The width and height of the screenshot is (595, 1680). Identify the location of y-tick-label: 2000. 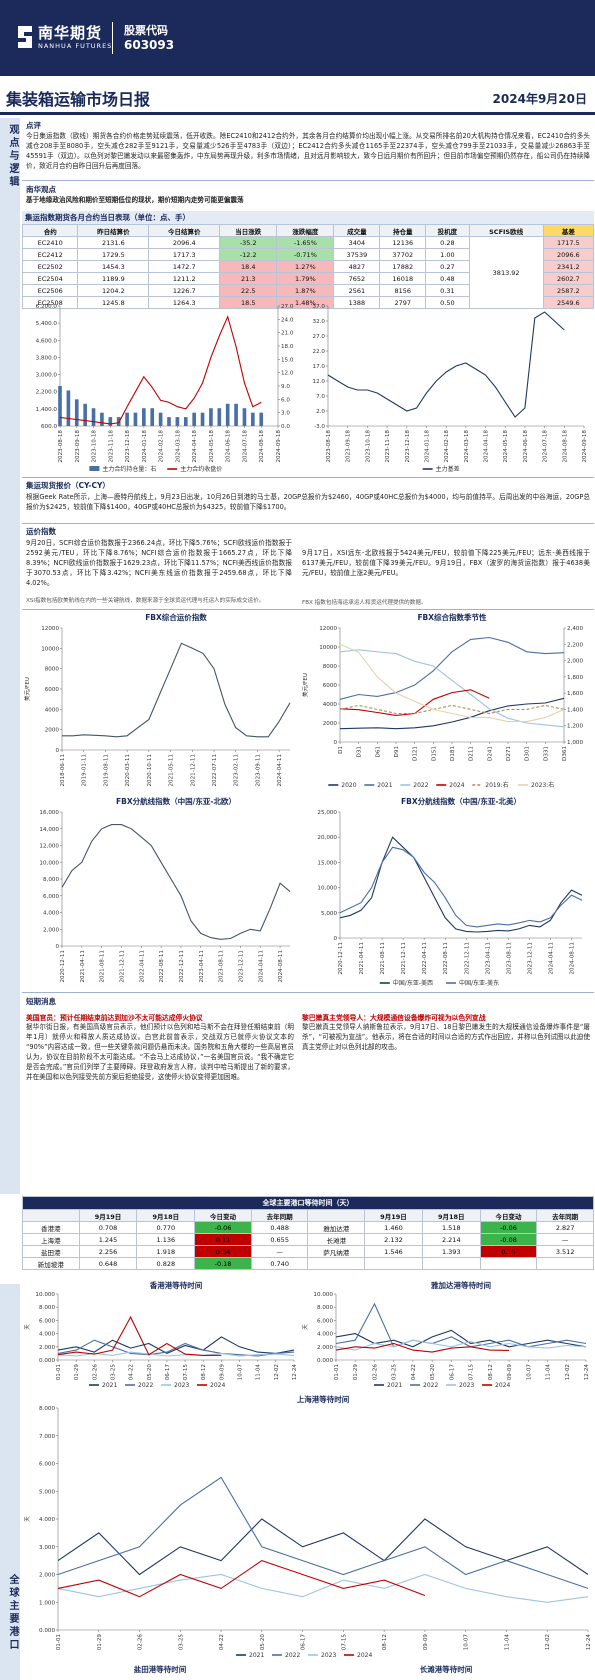
(52, 731).